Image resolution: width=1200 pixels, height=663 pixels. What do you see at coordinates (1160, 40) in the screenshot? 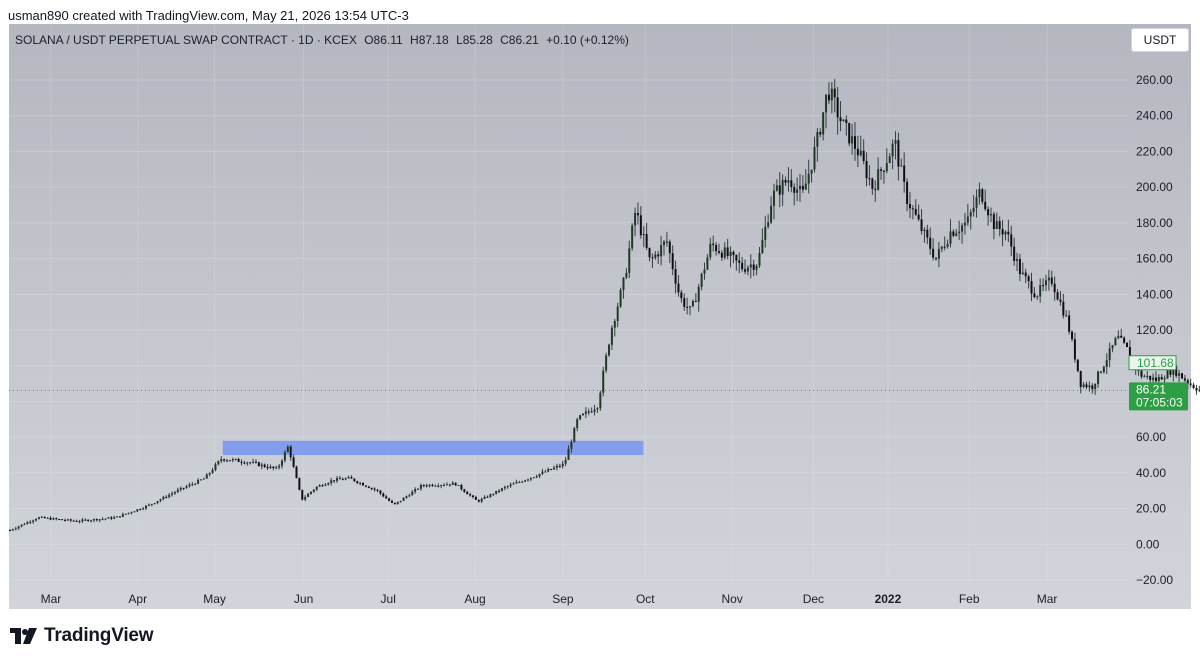
I see `currency-button: USDT` at bounding box center [1160, 40].